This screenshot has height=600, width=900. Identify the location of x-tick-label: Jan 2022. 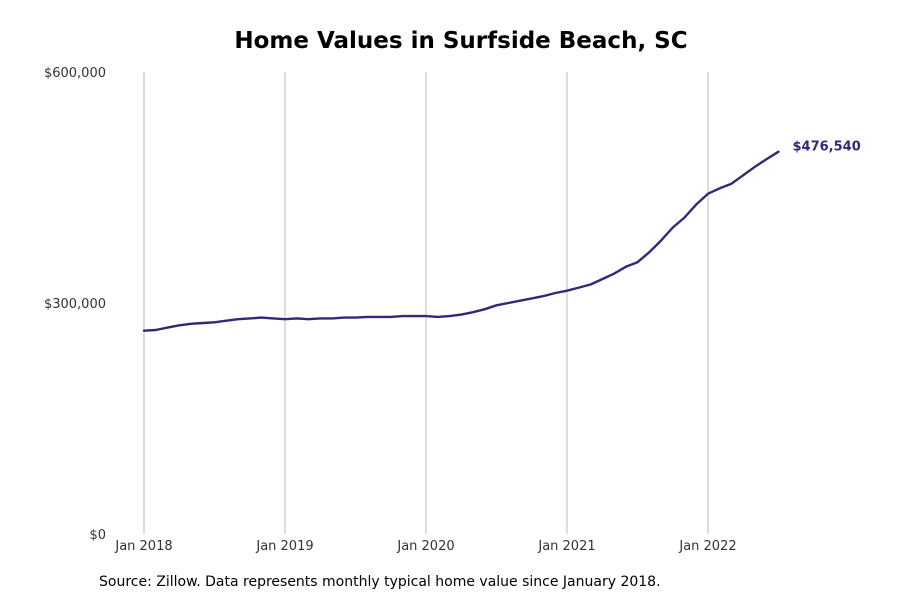
(707, 546).